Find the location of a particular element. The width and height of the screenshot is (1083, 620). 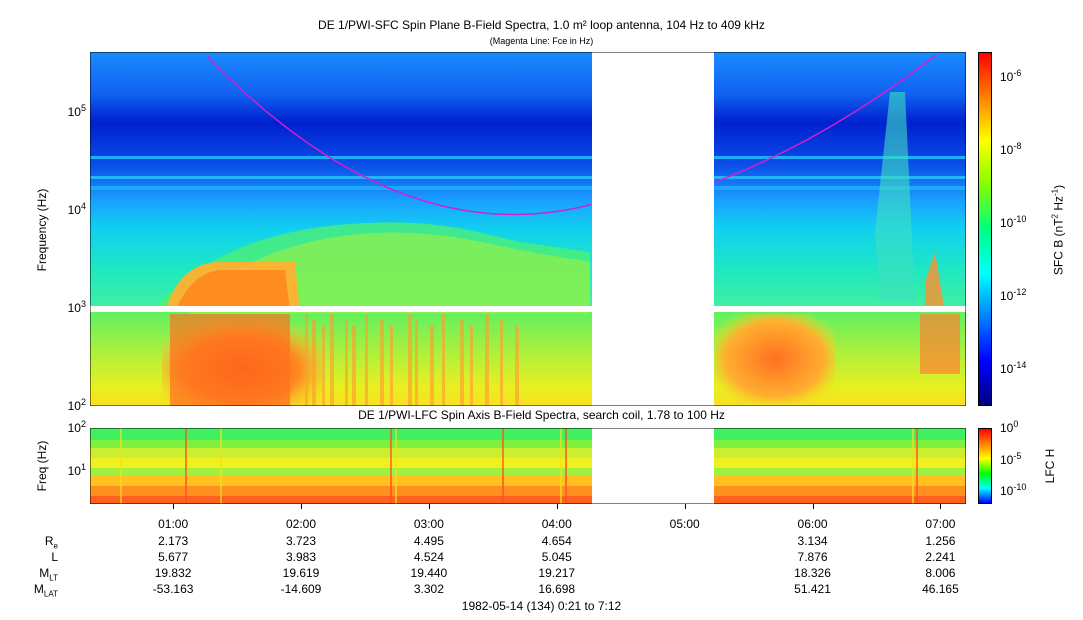

ephemeris-value: 5.045 is located at coordinates (556, 557).